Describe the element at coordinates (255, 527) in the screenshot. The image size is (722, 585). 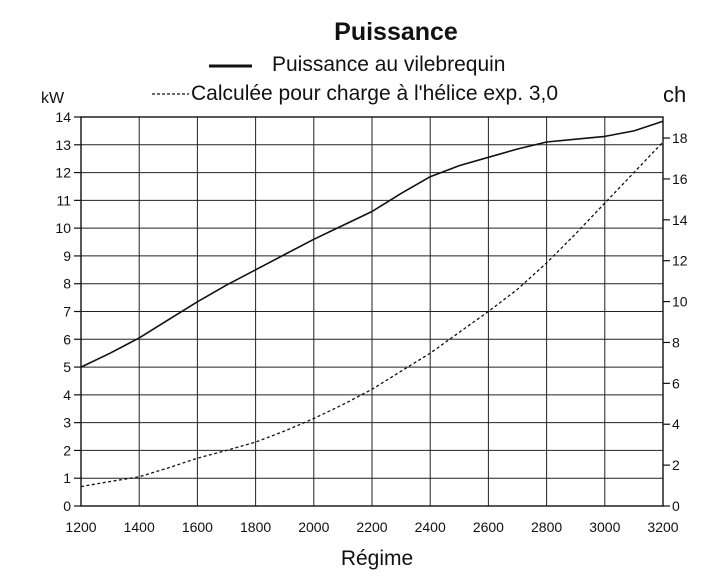
I see `x-tick-label: 1800` at that location.